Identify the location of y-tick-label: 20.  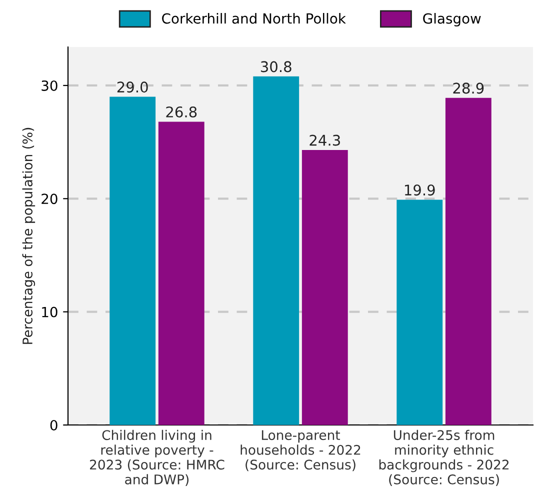
(50, 199).